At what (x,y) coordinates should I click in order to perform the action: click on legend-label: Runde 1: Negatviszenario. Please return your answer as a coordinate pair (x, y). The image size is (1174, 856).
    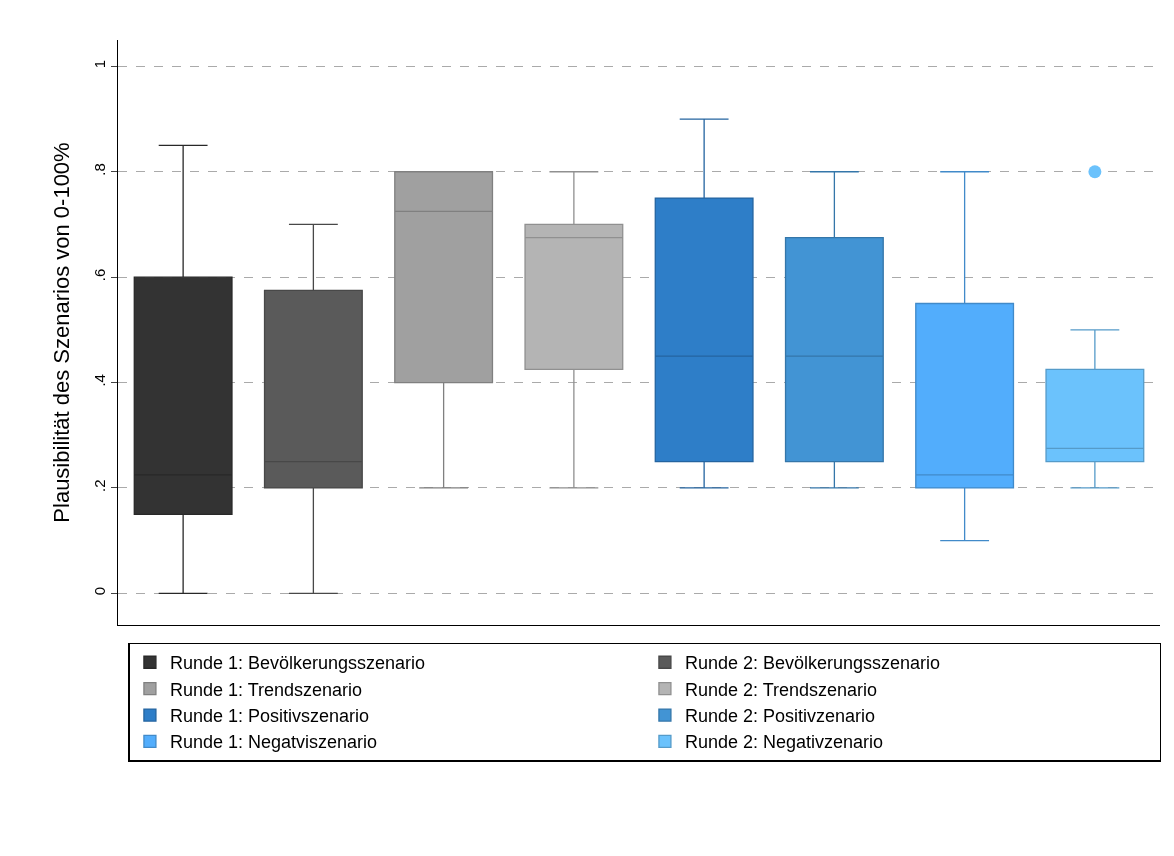
    Looking at the image, I should click on (273, 742).